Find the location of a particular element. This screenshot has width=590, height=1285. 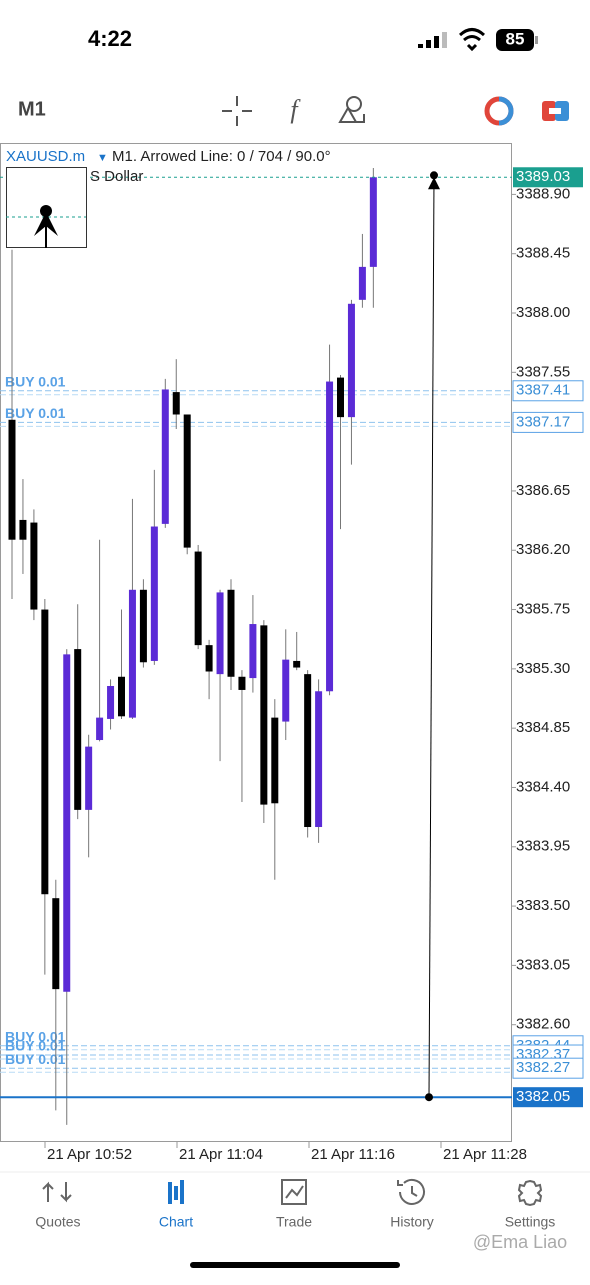

object-preview is located at coordinates (46, 207).